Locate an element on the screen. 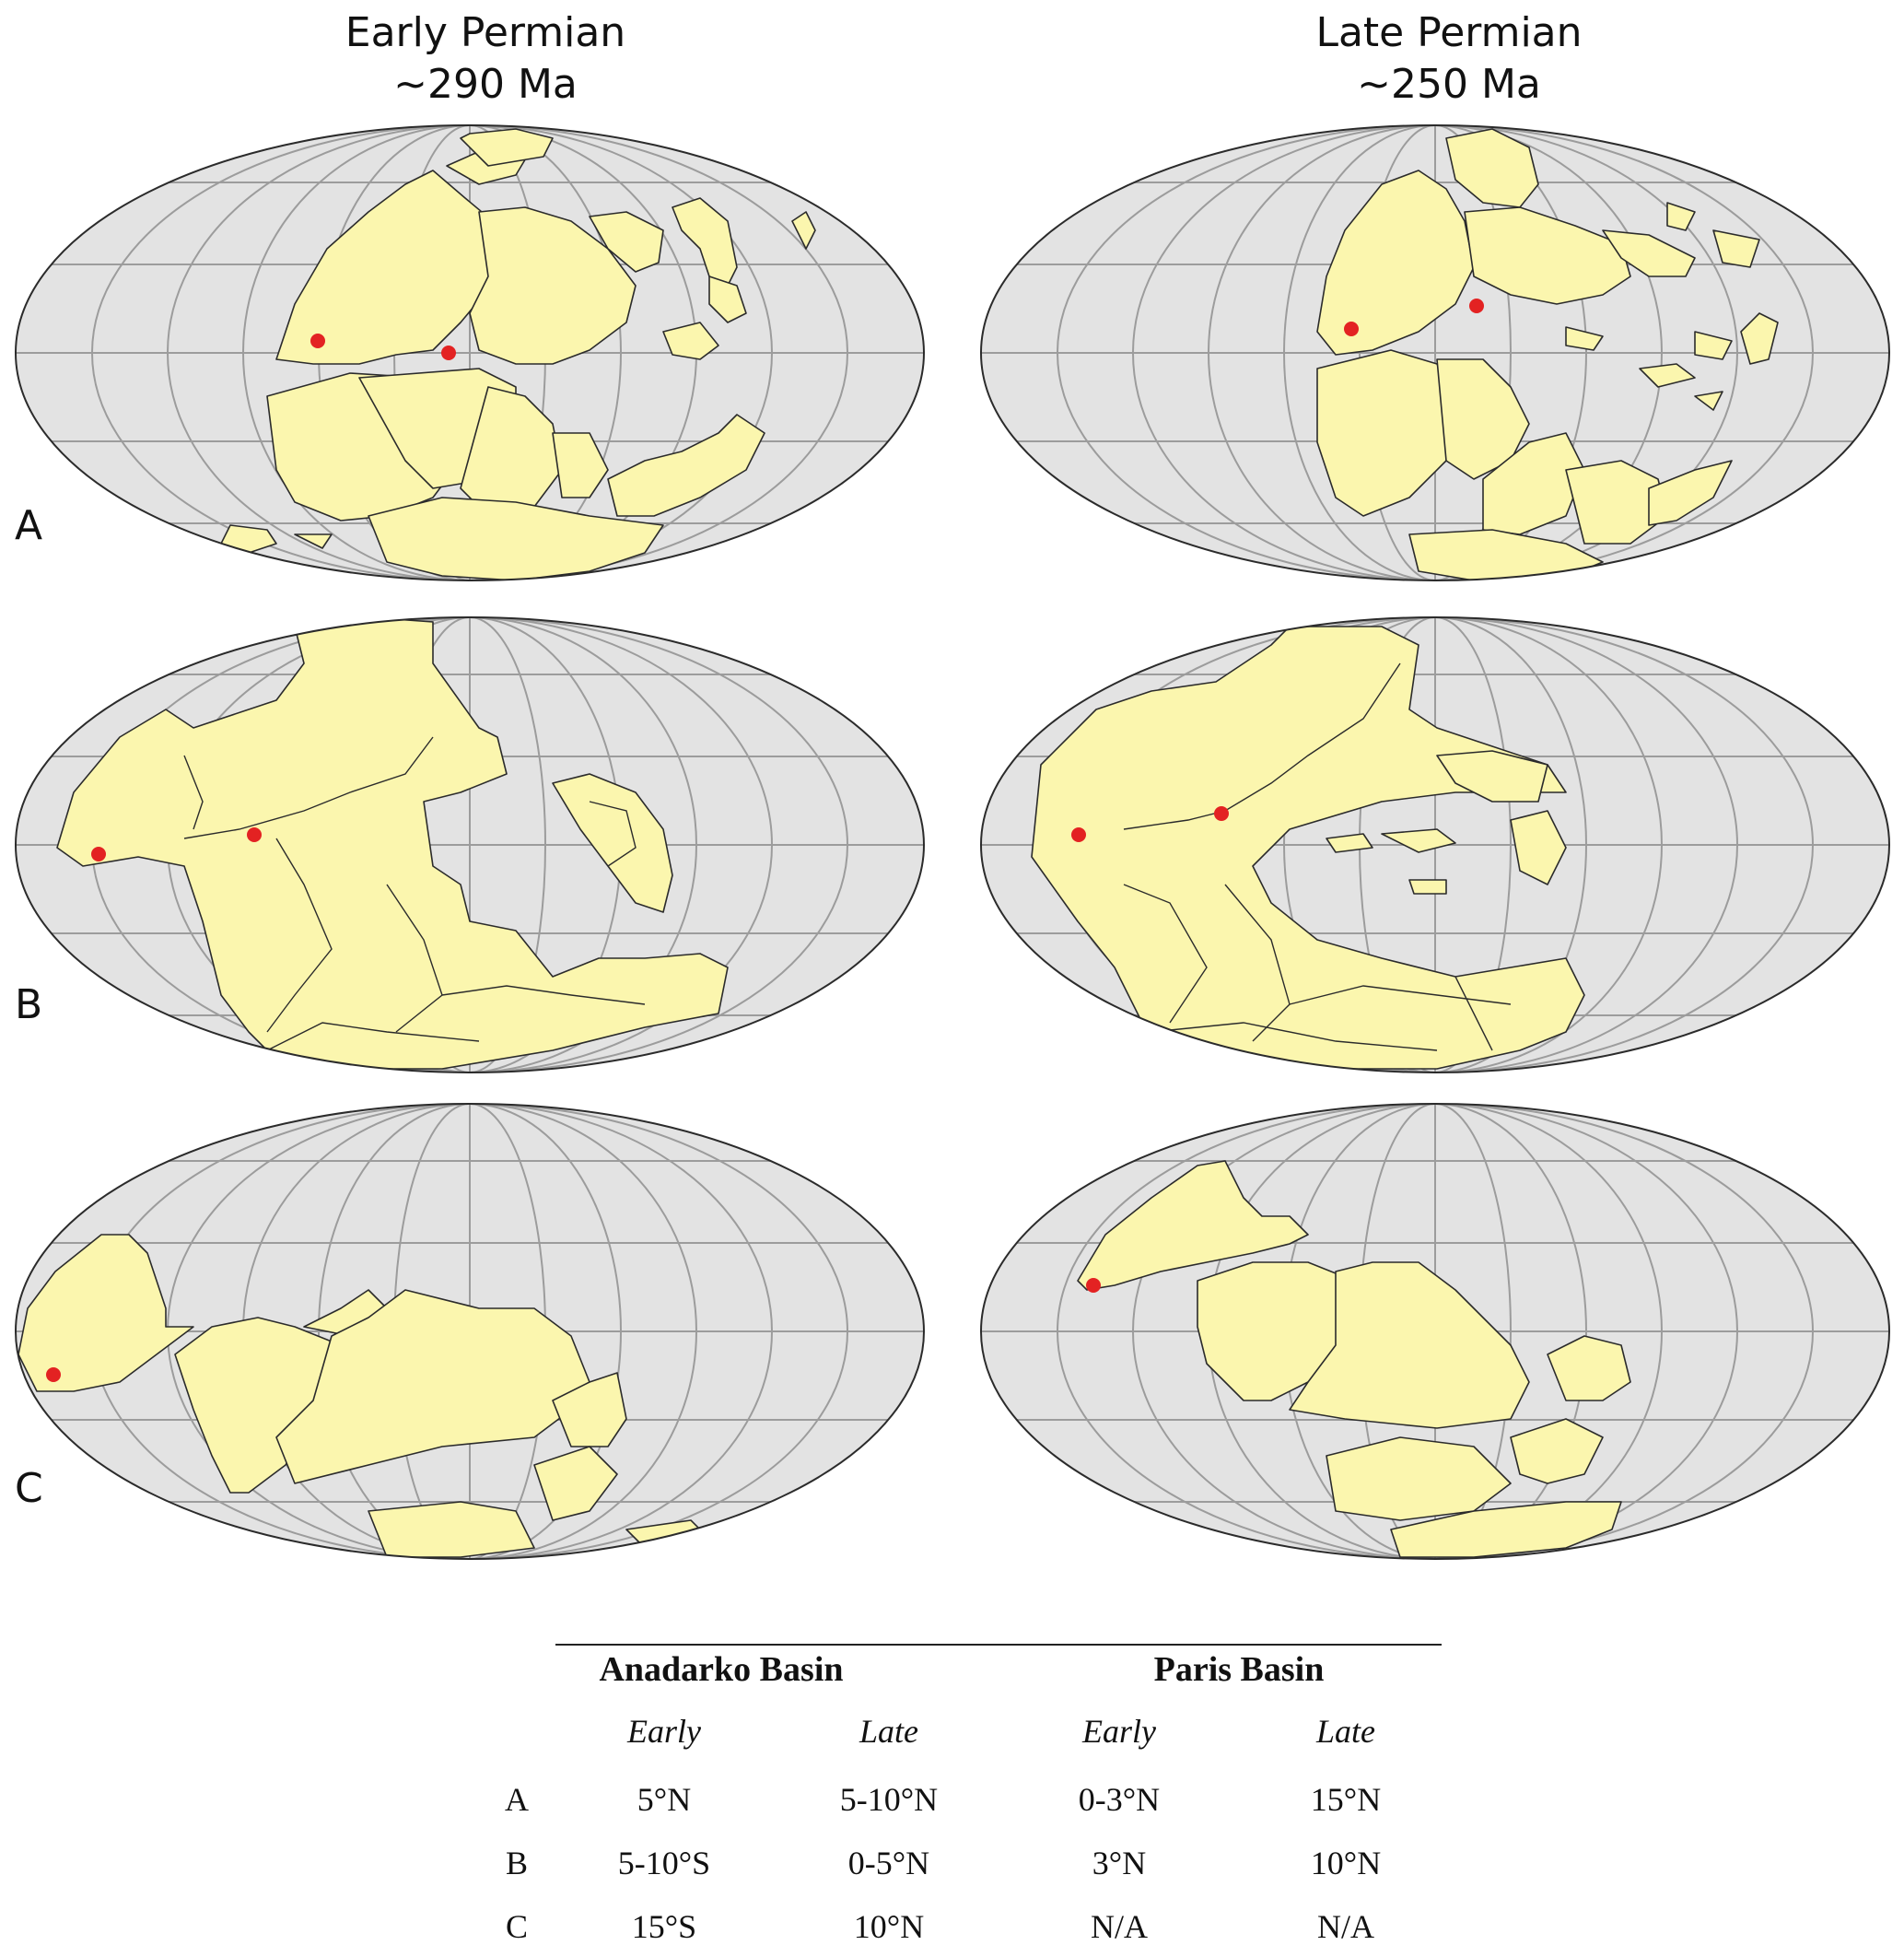  map-a-late is located at coordinates (1435, 352).